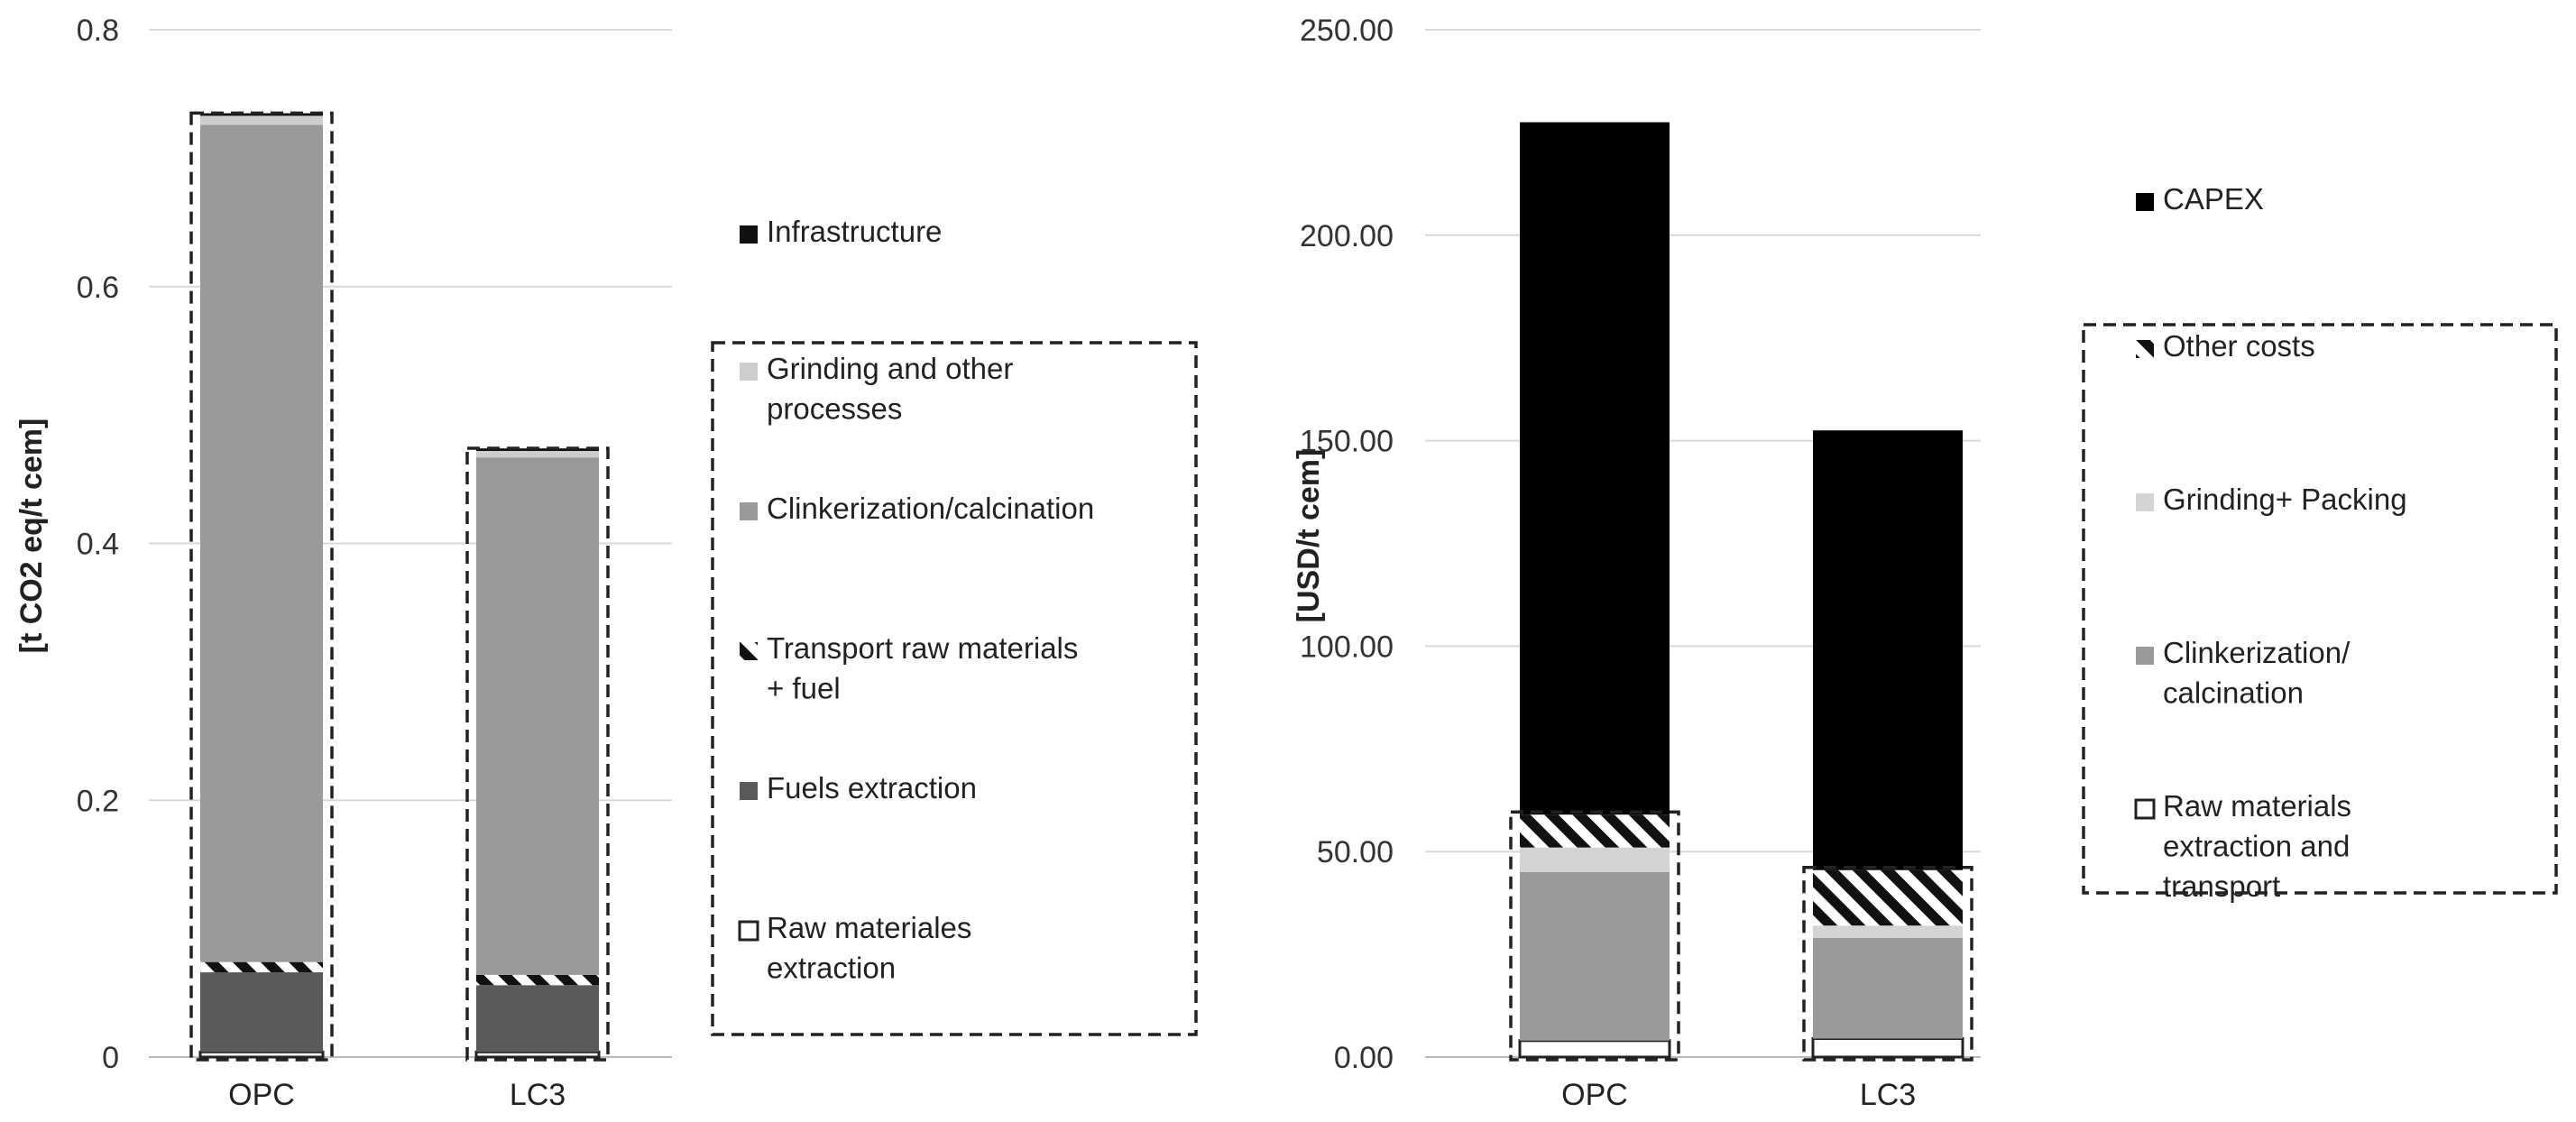  Describe the element at coordinates (399, 586) in the screenshot. I see `bars` at that location.